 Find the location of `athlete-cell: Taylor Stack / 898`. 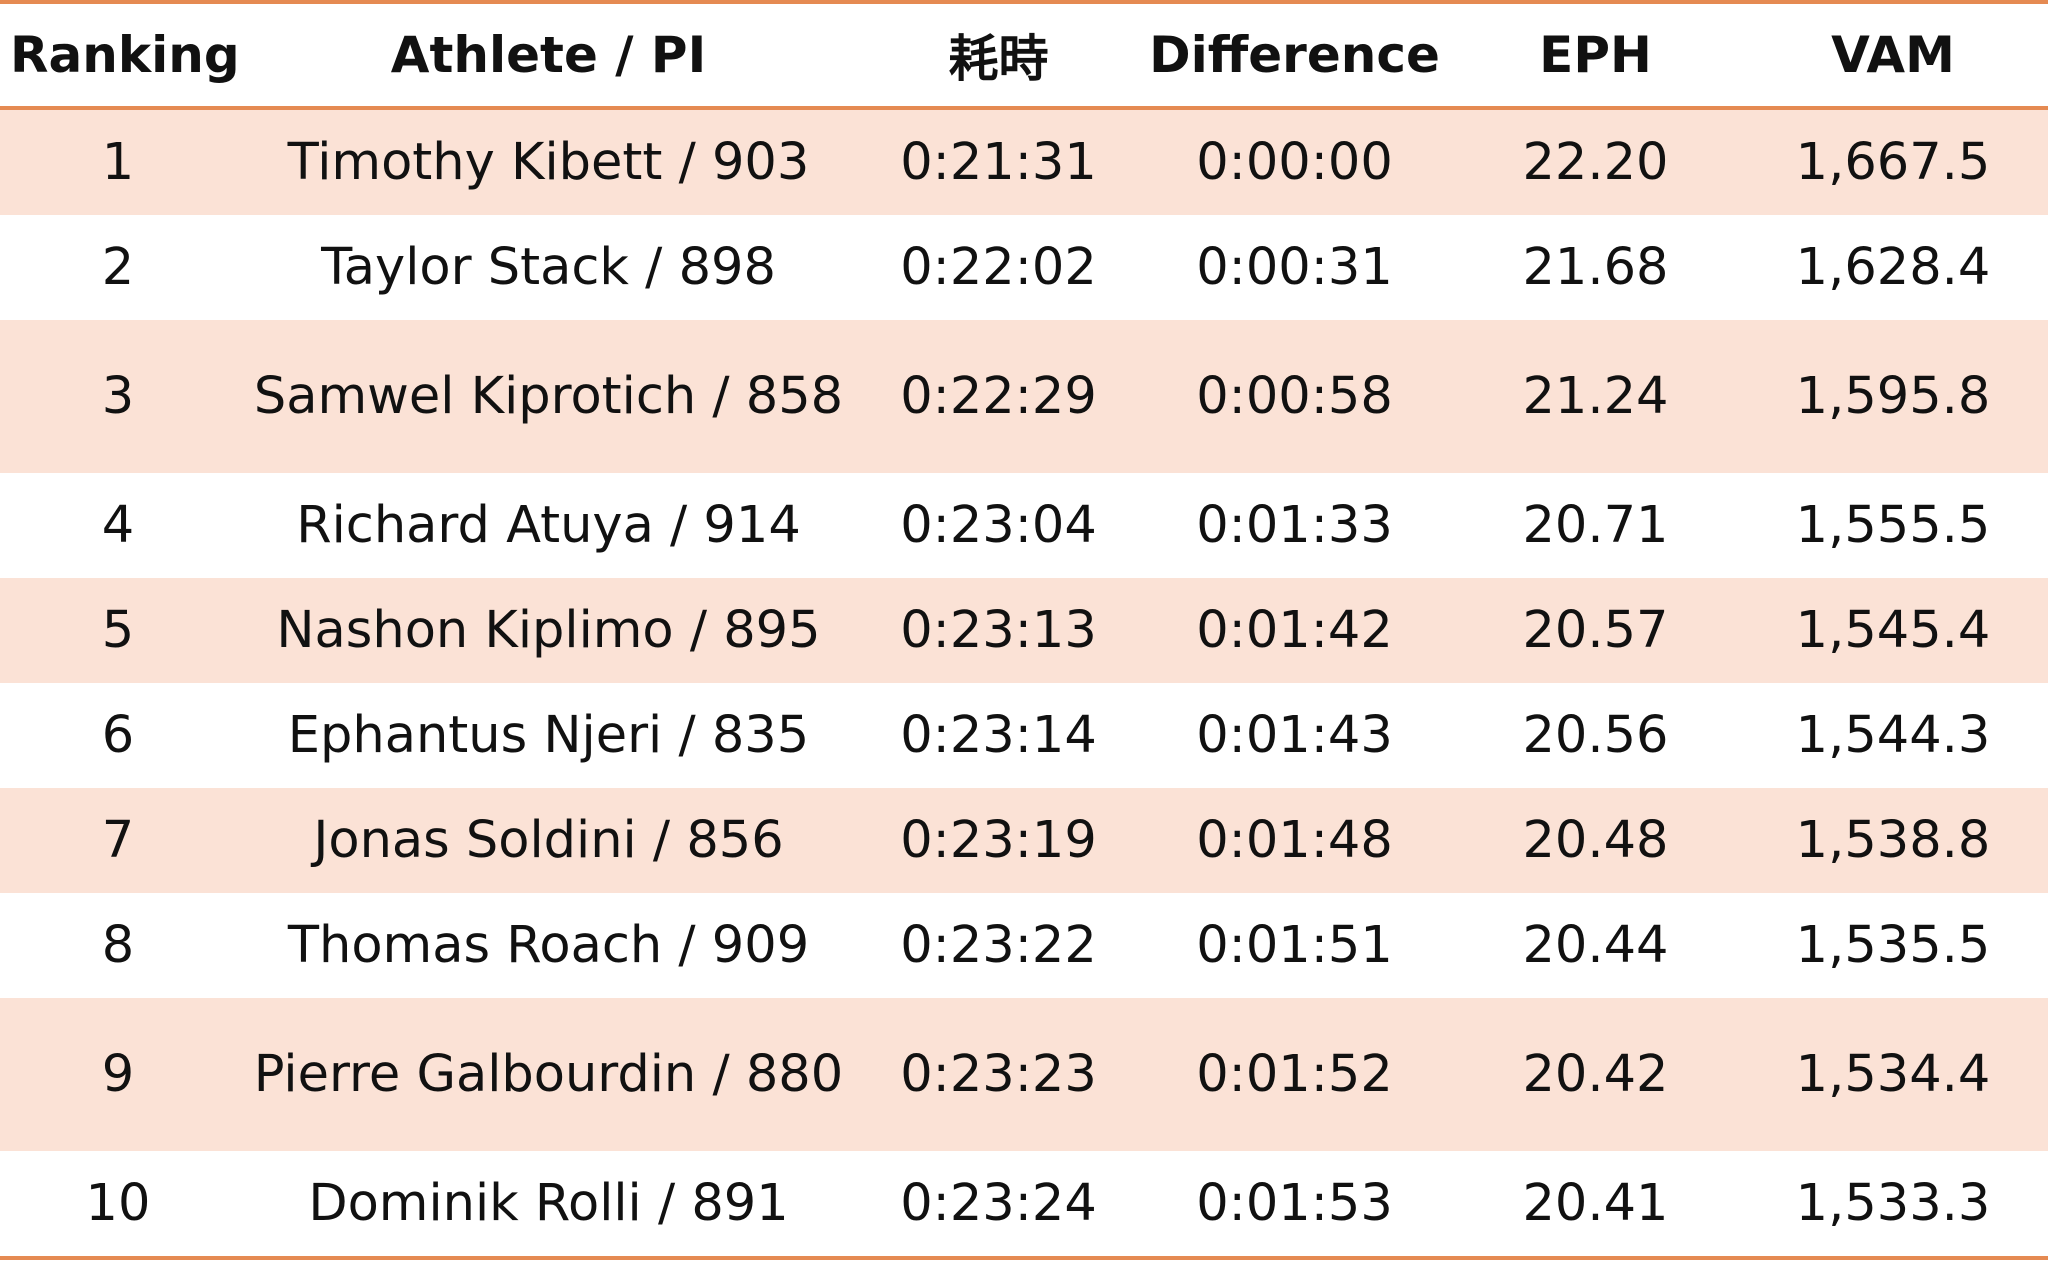

athlete-cell: Taylor Stack / 898 is located at coordinates (548, 267).